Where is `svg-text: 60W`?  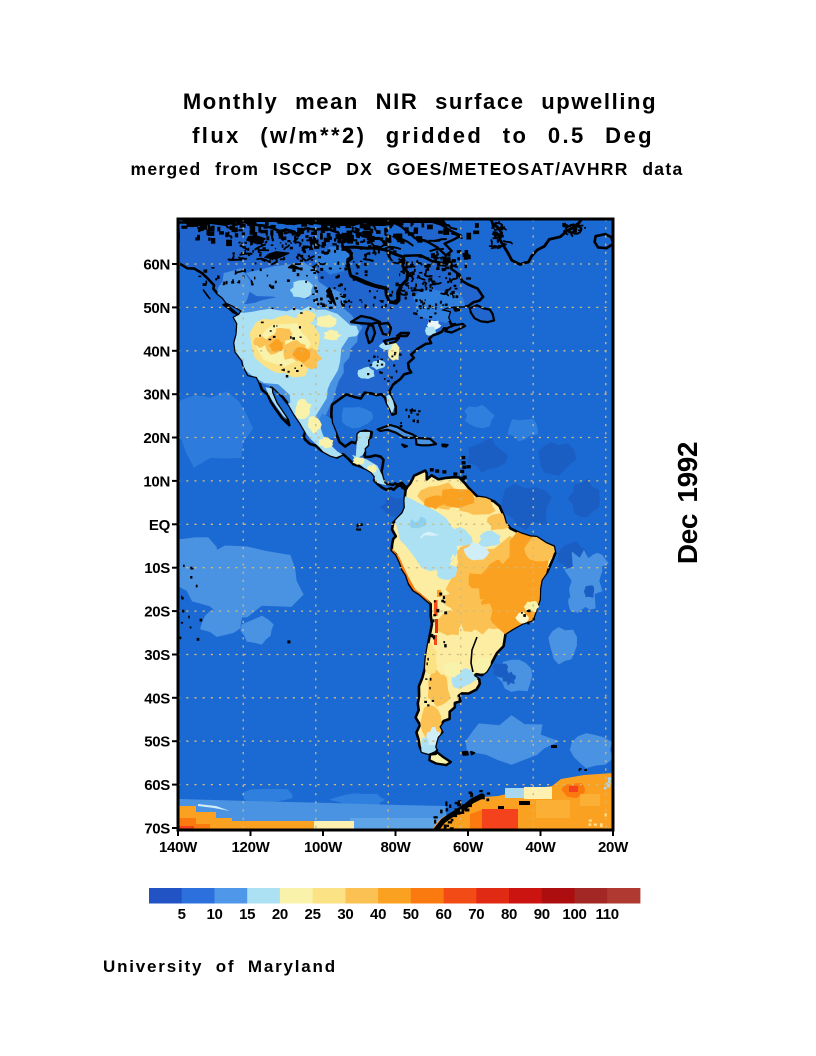
svg-text: 60W is located at coordinates (468, 847).